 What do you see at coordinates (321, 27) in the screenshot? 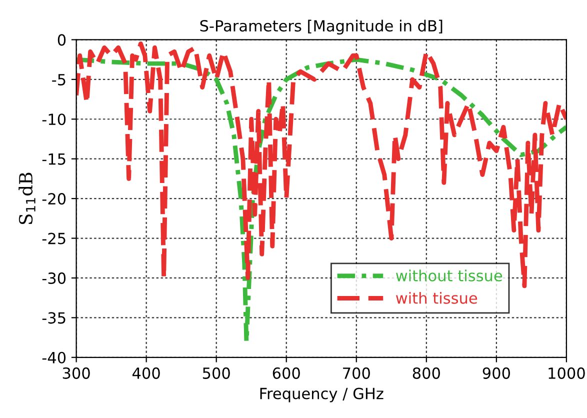
I see `chart-title: S-Parameters [Magnitude in dB]` at bounding box center [321, 27].